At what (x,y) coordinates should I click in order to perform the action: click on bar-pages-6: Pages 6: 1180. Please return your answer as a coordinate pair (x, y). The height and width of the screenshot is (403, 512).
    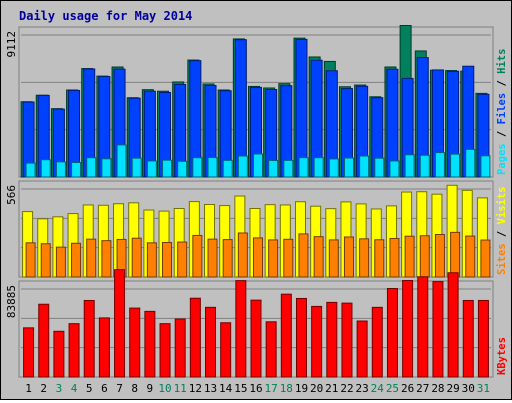
    Looking at the image, I should click on (106, 168).